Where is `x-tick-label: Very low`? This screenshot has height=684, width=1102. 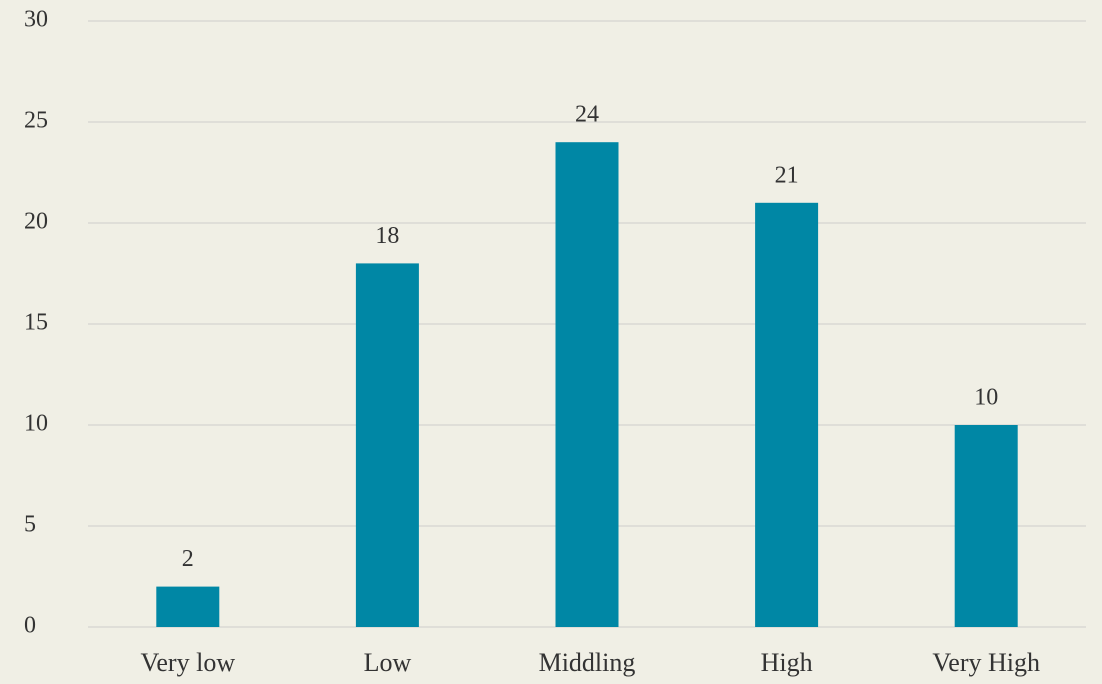
x-tick-label: Very low is located at coordinates (188, 662).